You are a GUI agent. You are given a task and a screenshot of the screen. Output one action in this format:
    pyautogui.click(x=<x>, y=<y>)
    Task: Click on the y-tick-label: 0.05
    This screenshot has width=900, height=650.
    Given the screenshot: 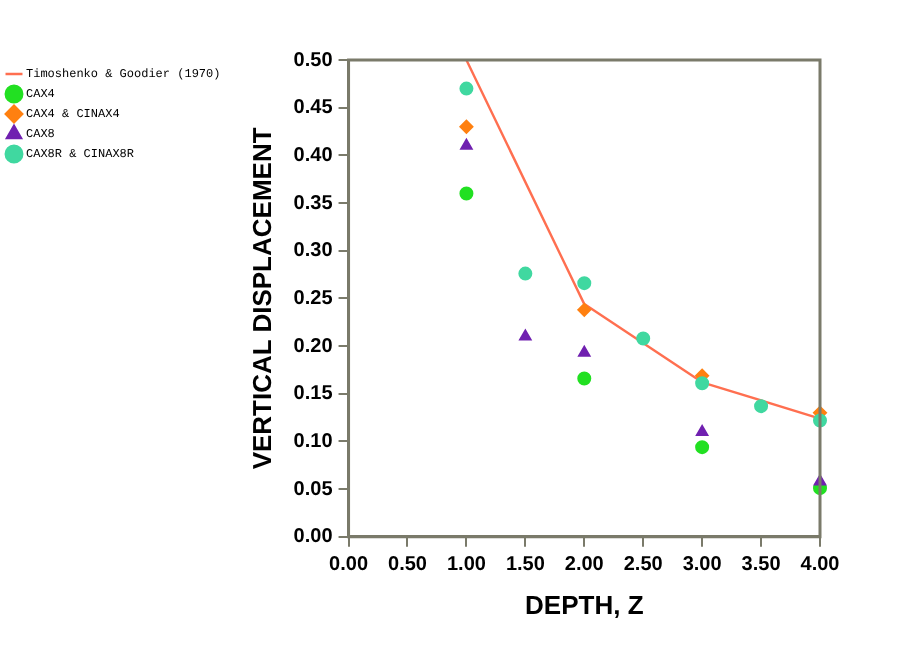 What is the action you would take?
    pyautogui.click(x=313, y=489)
    